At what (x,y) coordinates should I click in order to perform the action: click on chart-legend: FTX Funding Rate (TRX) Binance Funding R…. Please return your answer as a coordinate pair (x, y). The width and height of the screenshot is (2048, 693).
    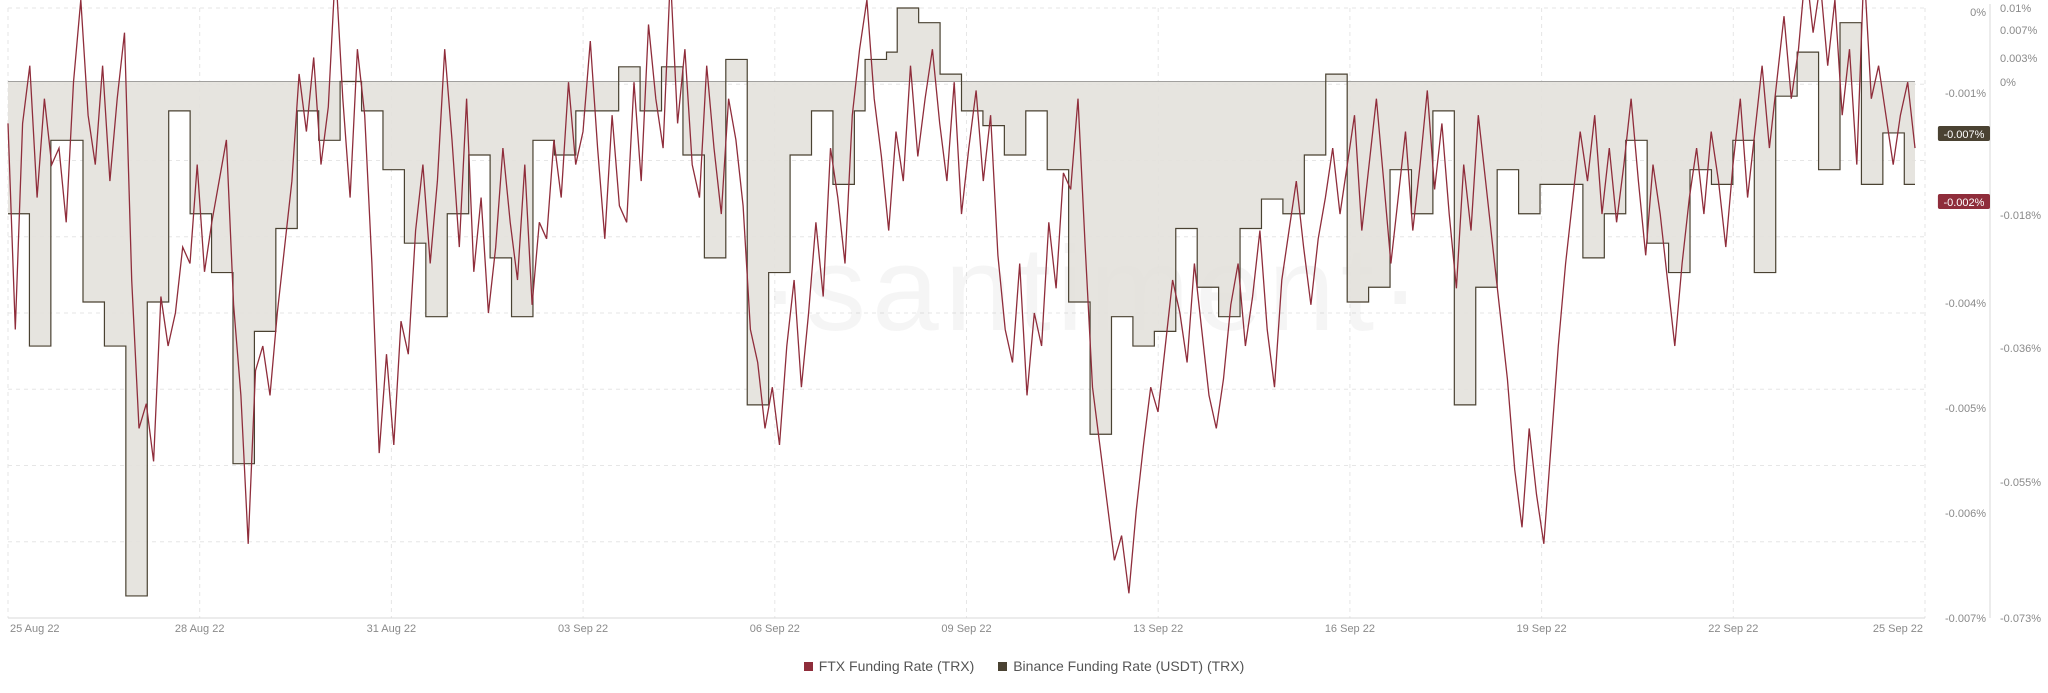
    Looking at the image, I should click on (1024, 666).